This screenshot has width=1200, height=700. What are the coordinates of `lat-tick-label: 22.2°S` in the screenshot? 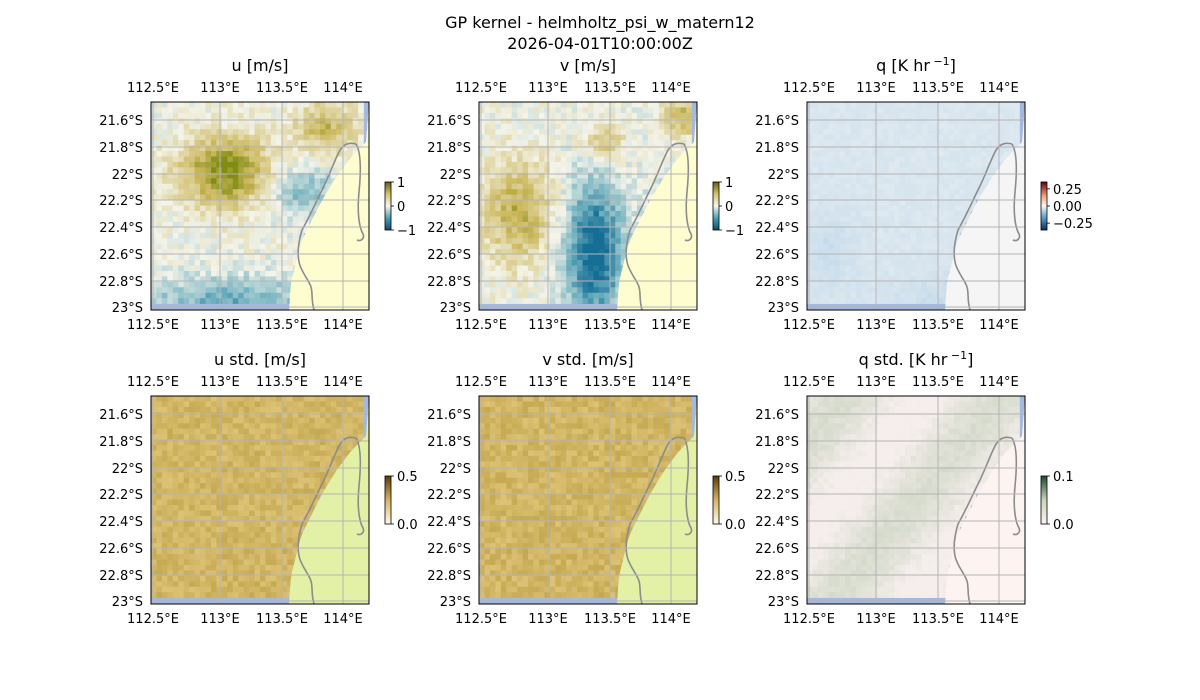 It's located at (777, 201).